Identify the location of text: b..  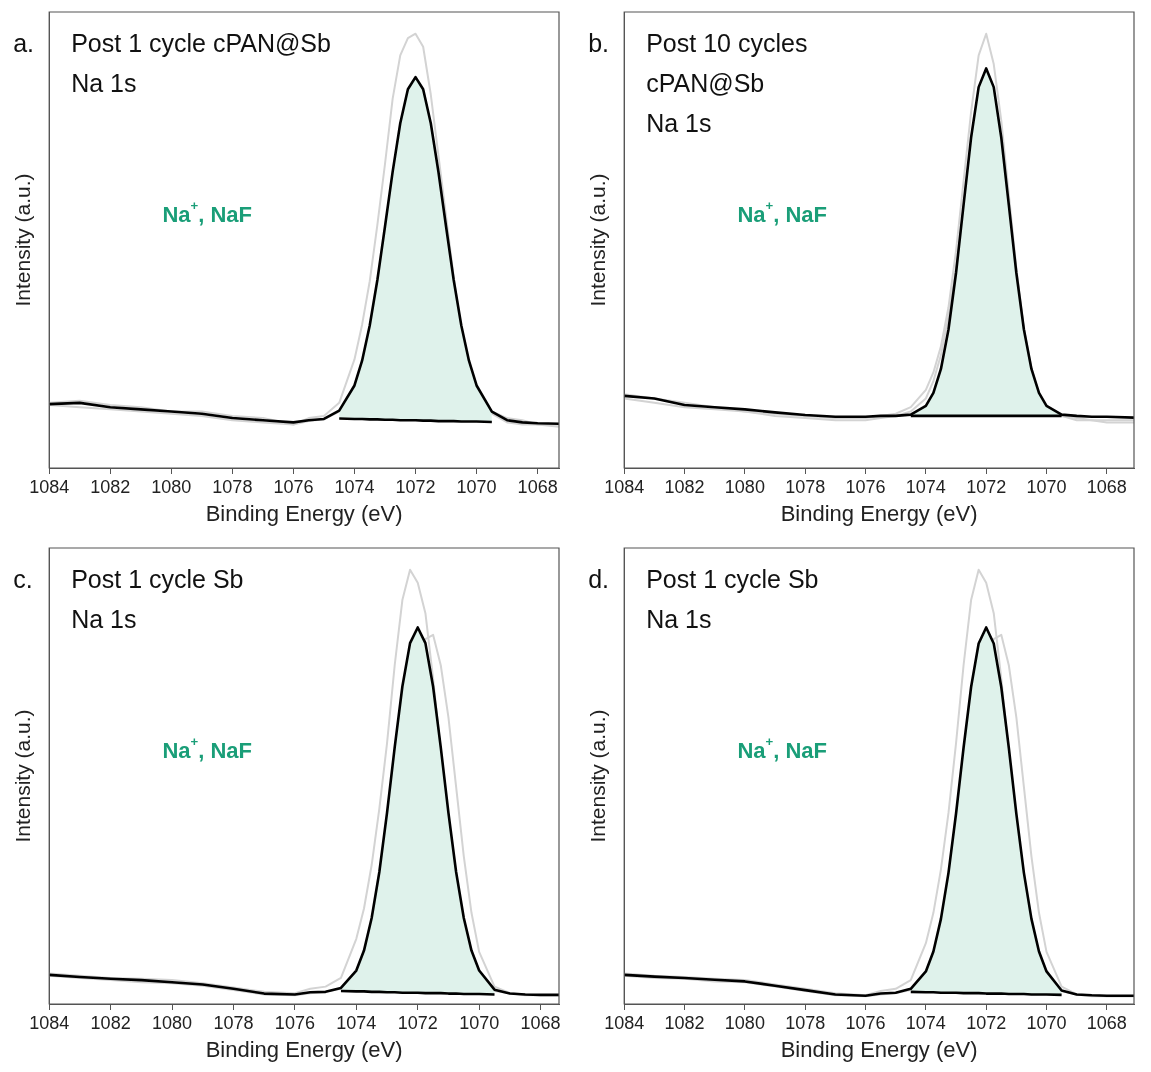
(599, 43).